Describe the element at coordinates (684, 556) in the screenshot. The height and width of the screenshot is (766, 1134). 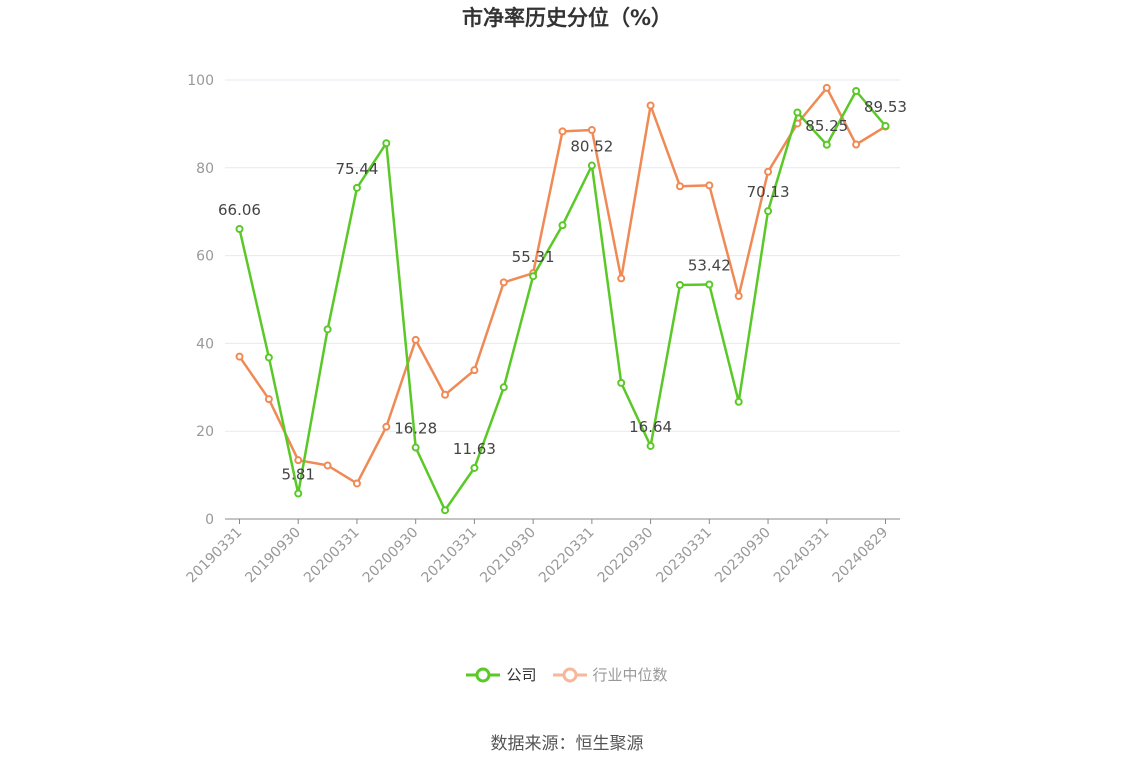
I see `x-tick-label: 20230331` at that location.